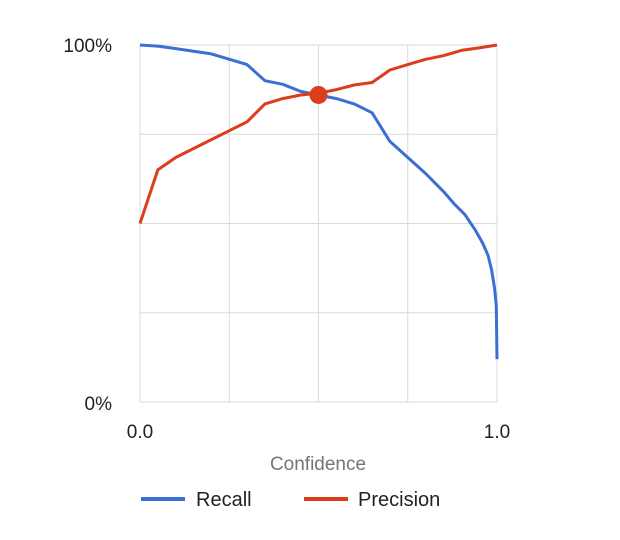 This screenshot has width=620, height=540. I want to click on legend-label-precision: Precision, so click(399, 500).